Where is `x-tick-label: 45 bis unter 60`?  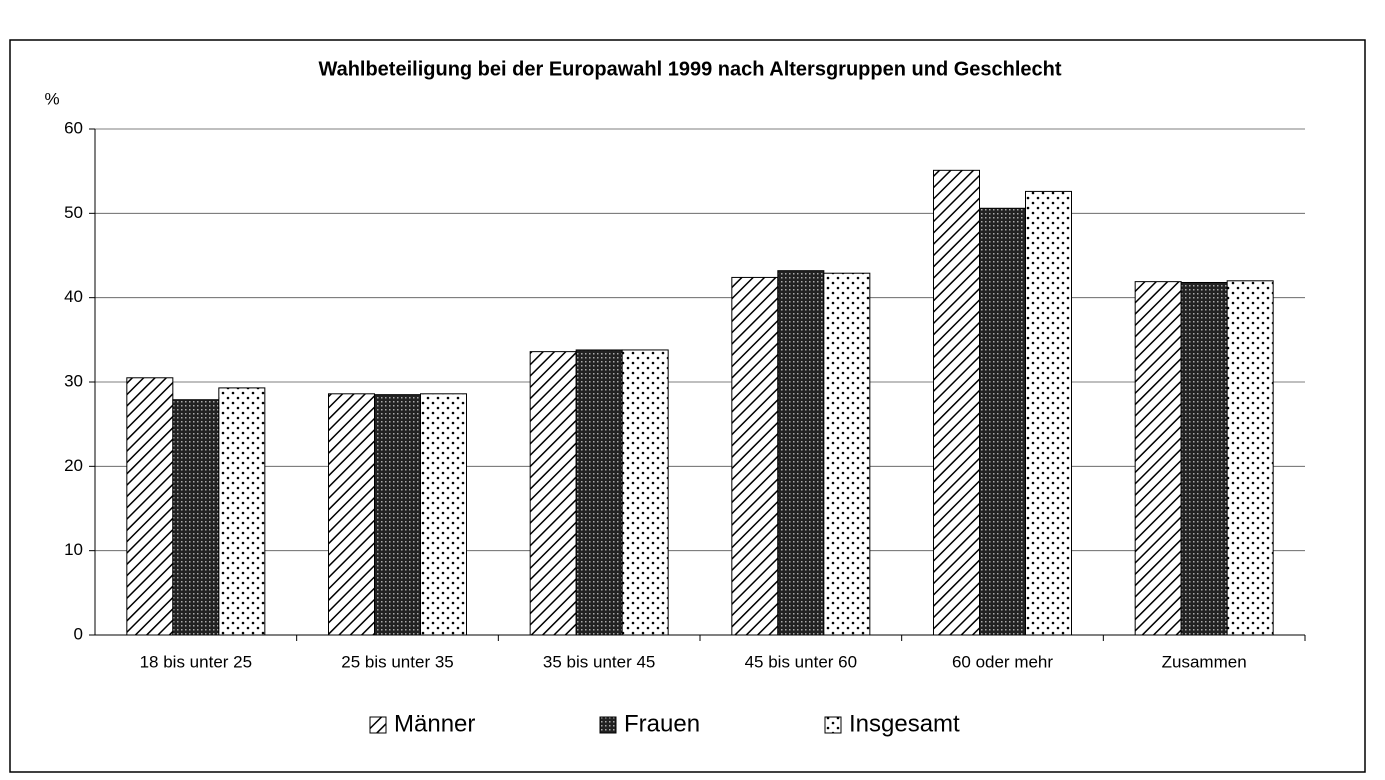 x-tick-label: 45 bis unter 60 is located at coordinates (801, 661).